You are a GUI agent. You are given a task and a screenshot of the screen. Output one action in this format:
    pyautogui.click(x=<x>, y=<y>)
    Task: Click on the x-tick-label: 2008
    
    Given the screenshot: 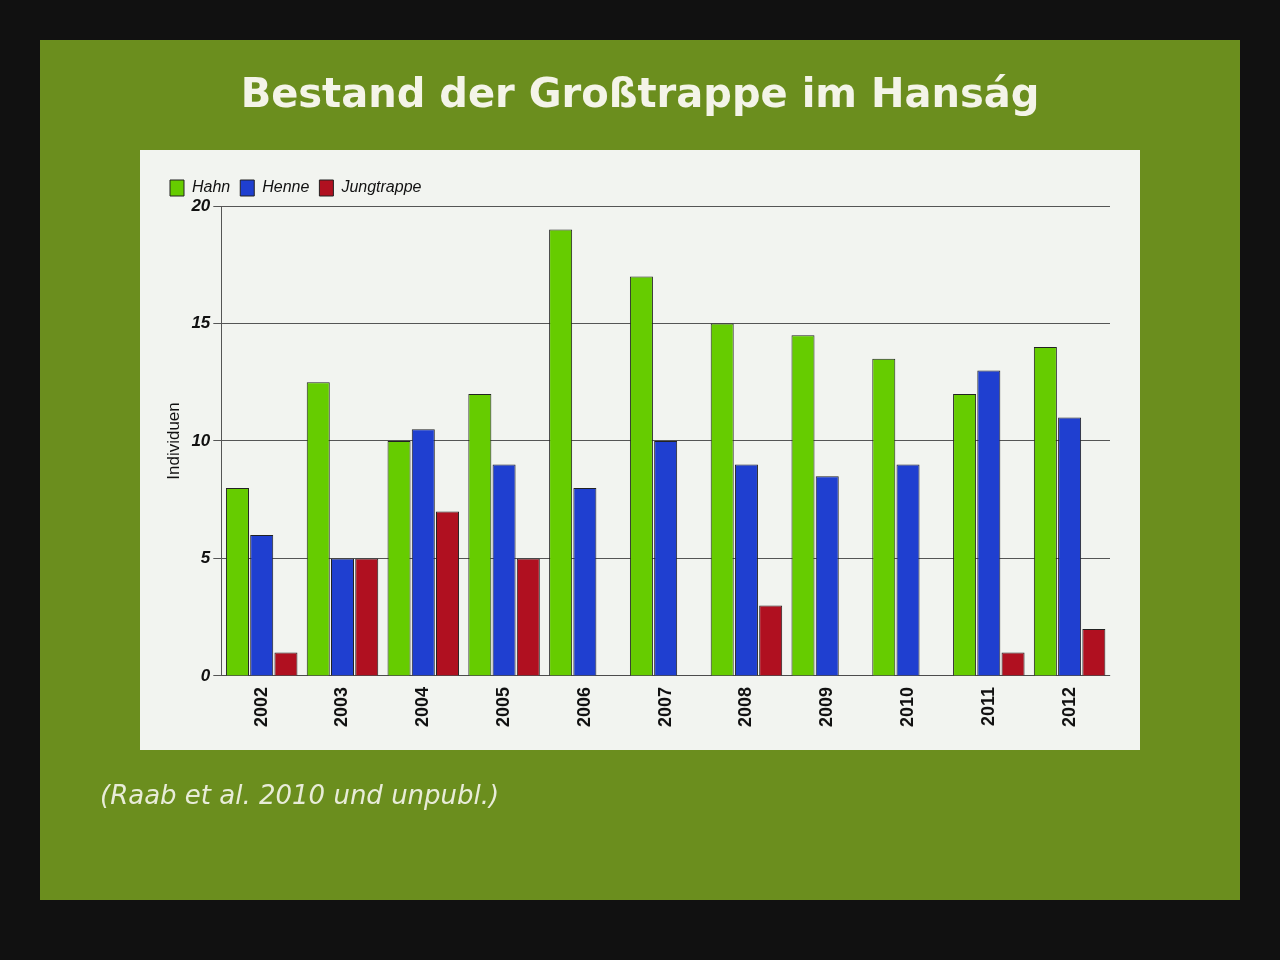 What is the action you would take?
    pyautogui.click(x=745, y=706)
    